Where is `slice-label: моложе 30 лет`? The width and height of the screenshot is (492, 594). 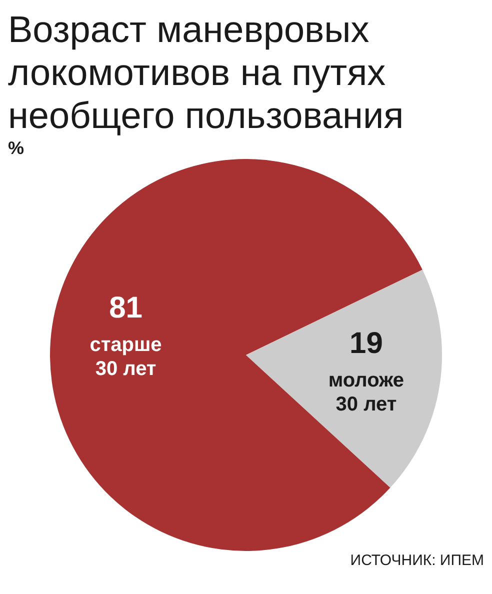
slice-label: моложе 30 лет is located at coordinates (366, 392).